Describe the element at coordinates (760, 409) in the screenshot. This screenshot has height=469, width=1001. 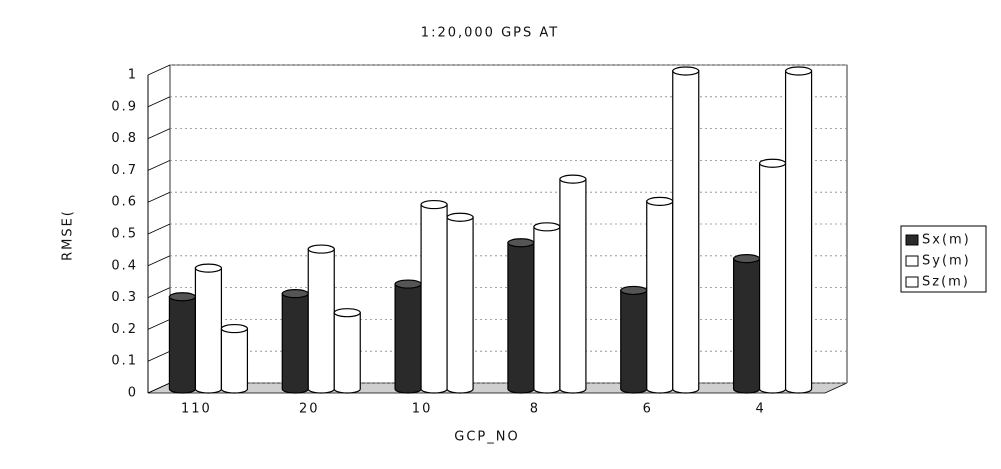
I see `x-tick-label: 4` at that location.